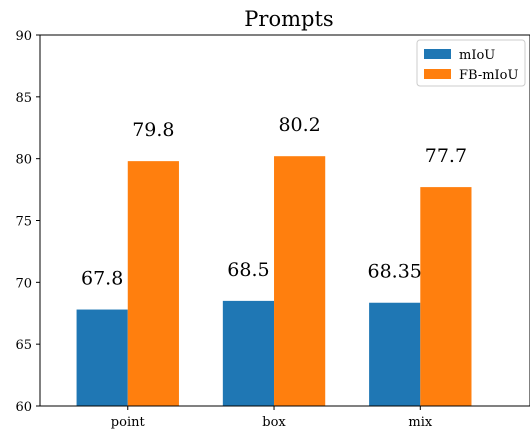 The height and width of the screenshot is (430, 530). Describe the element at coordinates (288, 19) in the screenshot. I see `chart-title: Prompts` at that location.